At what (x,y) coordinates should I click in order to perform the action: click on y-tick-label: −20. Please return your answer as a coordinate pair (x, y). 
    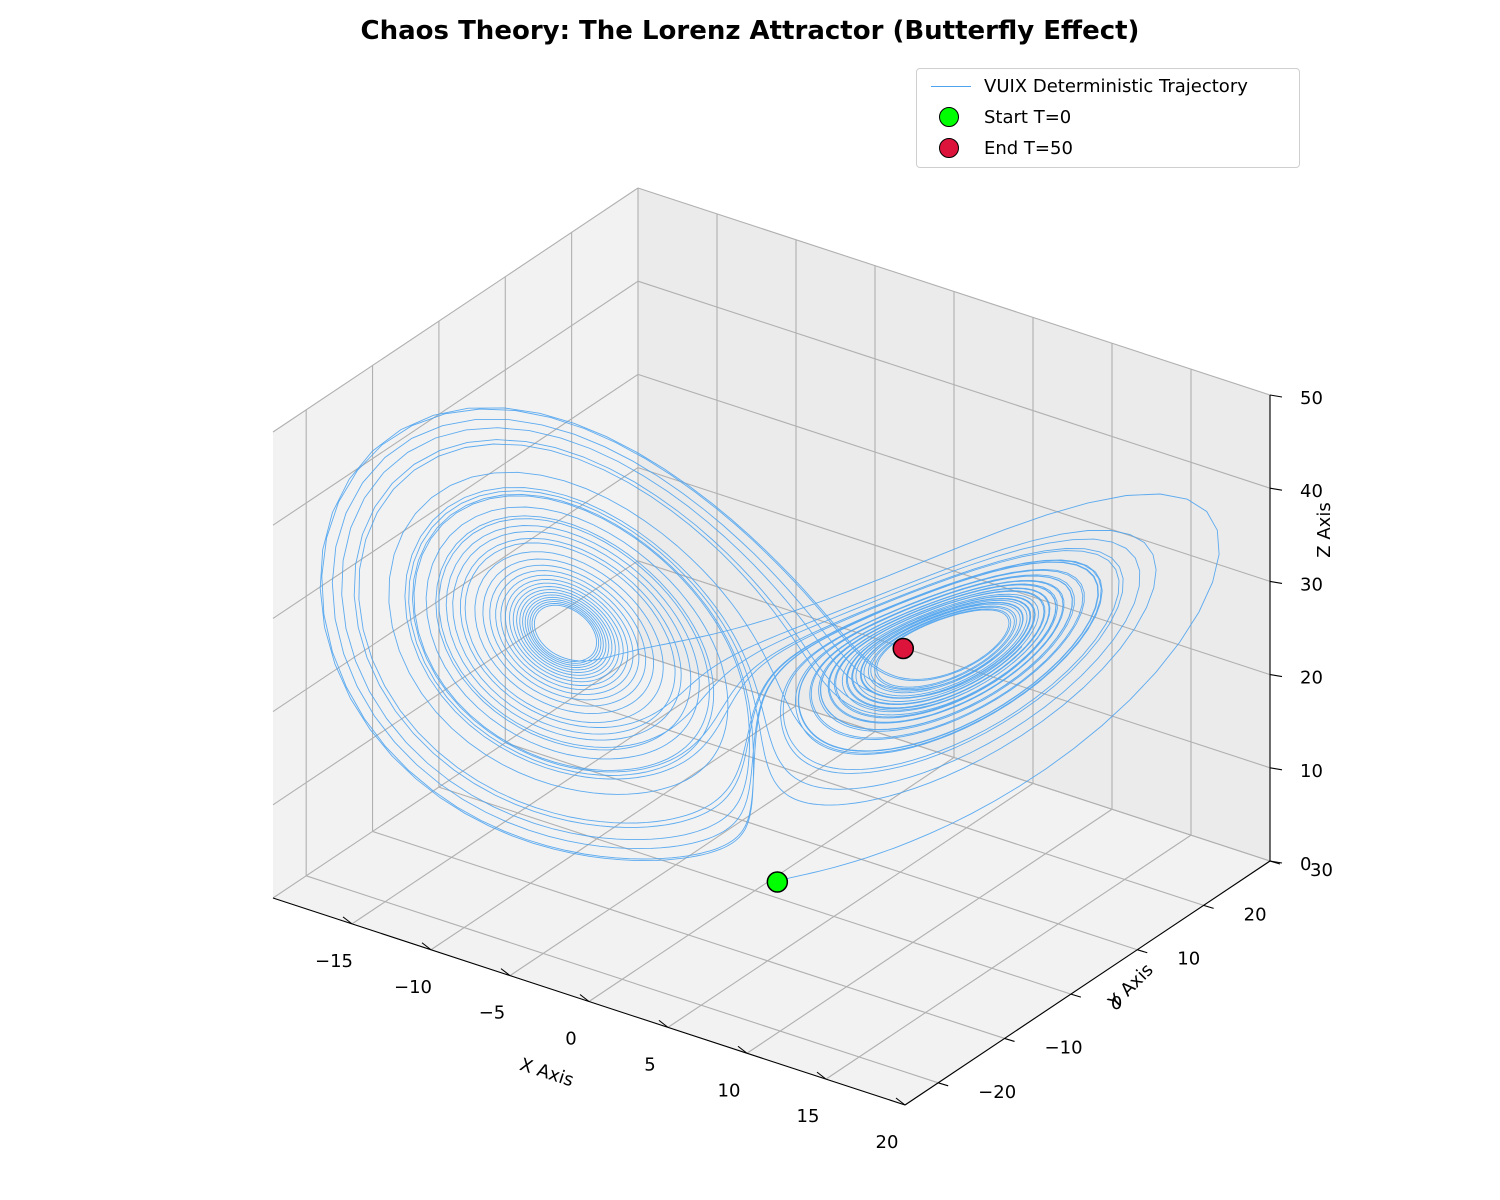
    Looking at the image, I should click on (997, 1092).